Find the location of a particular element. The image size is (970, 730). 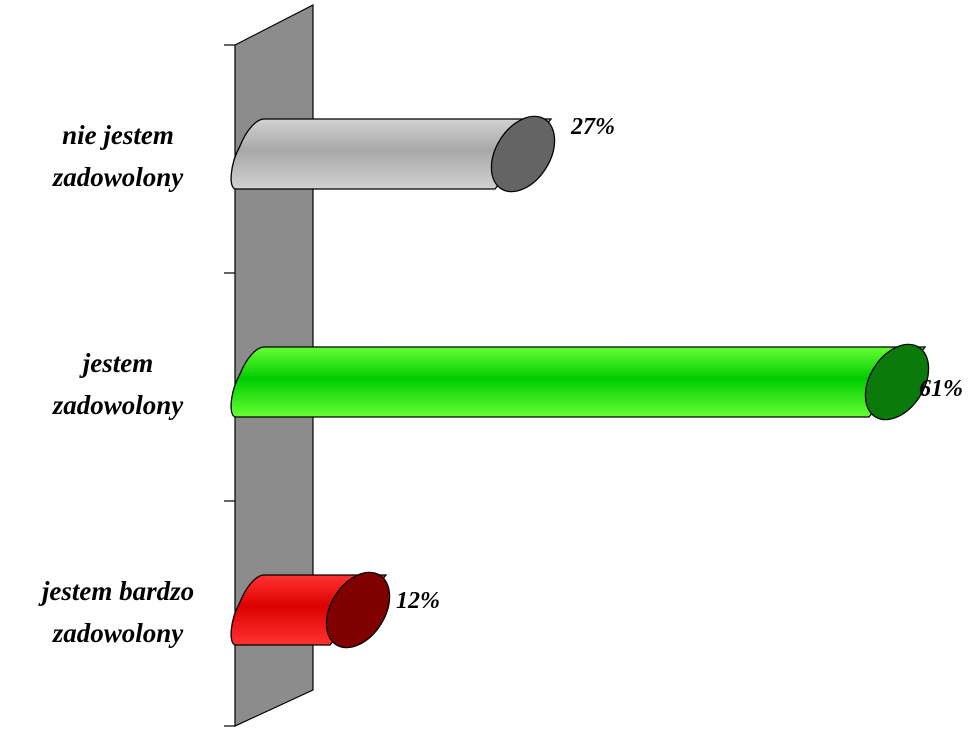

category-label: nie jestem zadowolony is located at coordinates (118, 156).